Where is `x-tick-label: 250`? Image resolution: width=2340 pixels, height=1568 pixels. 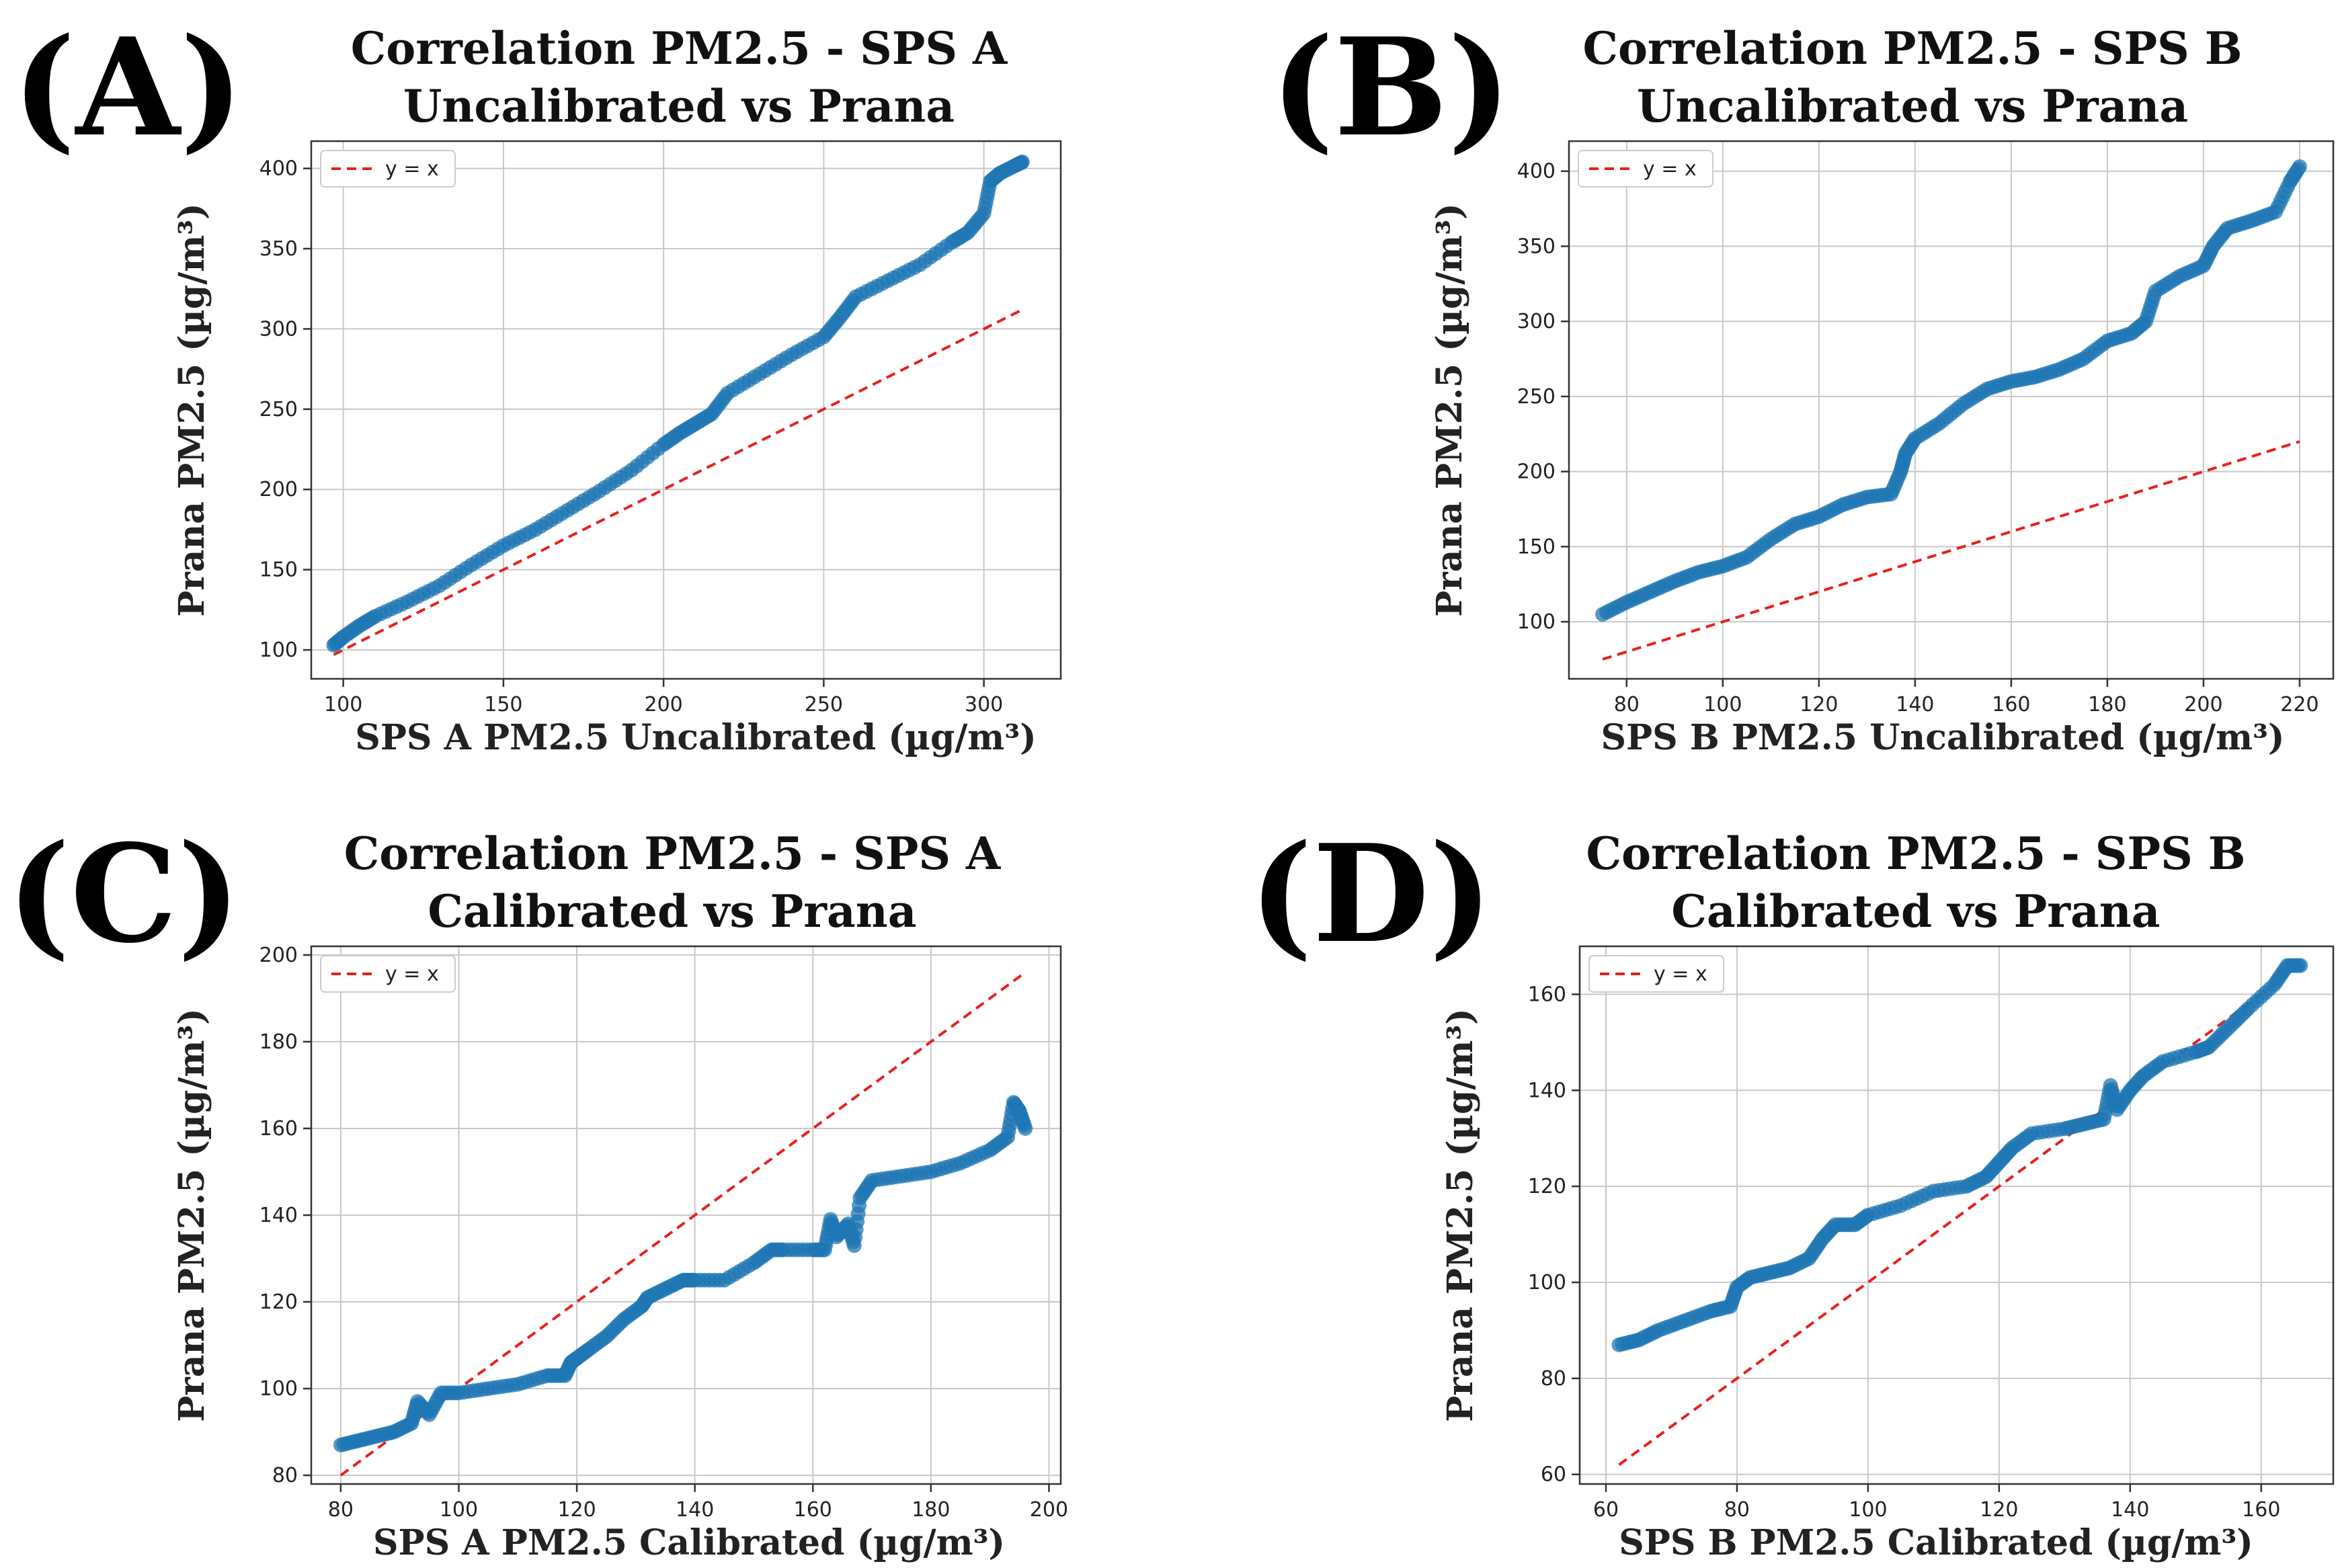 x-tick-label: 250 is located at coordinates (824, 705).